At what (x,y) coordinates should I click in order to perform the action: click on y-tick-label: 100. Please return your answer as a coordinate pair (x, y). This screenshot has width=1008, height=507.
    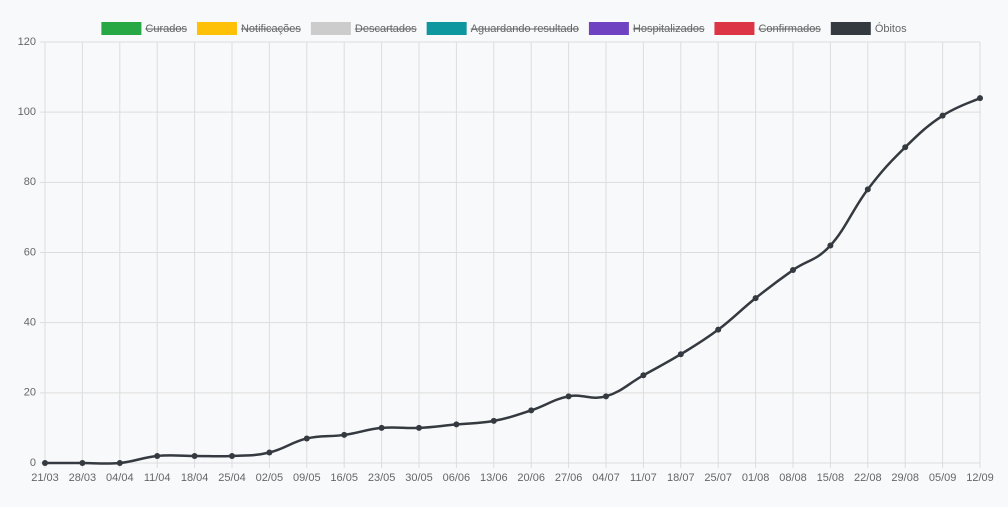
    Looking at the image, I should click on (27, 112).